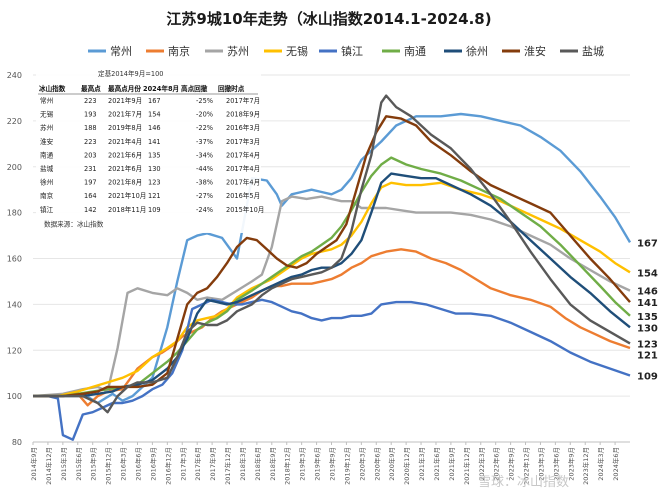 The image size is (659, 500). Describe the element at coordinates (647, 303) in the screenshot. I see `end-label: 141` at that location.